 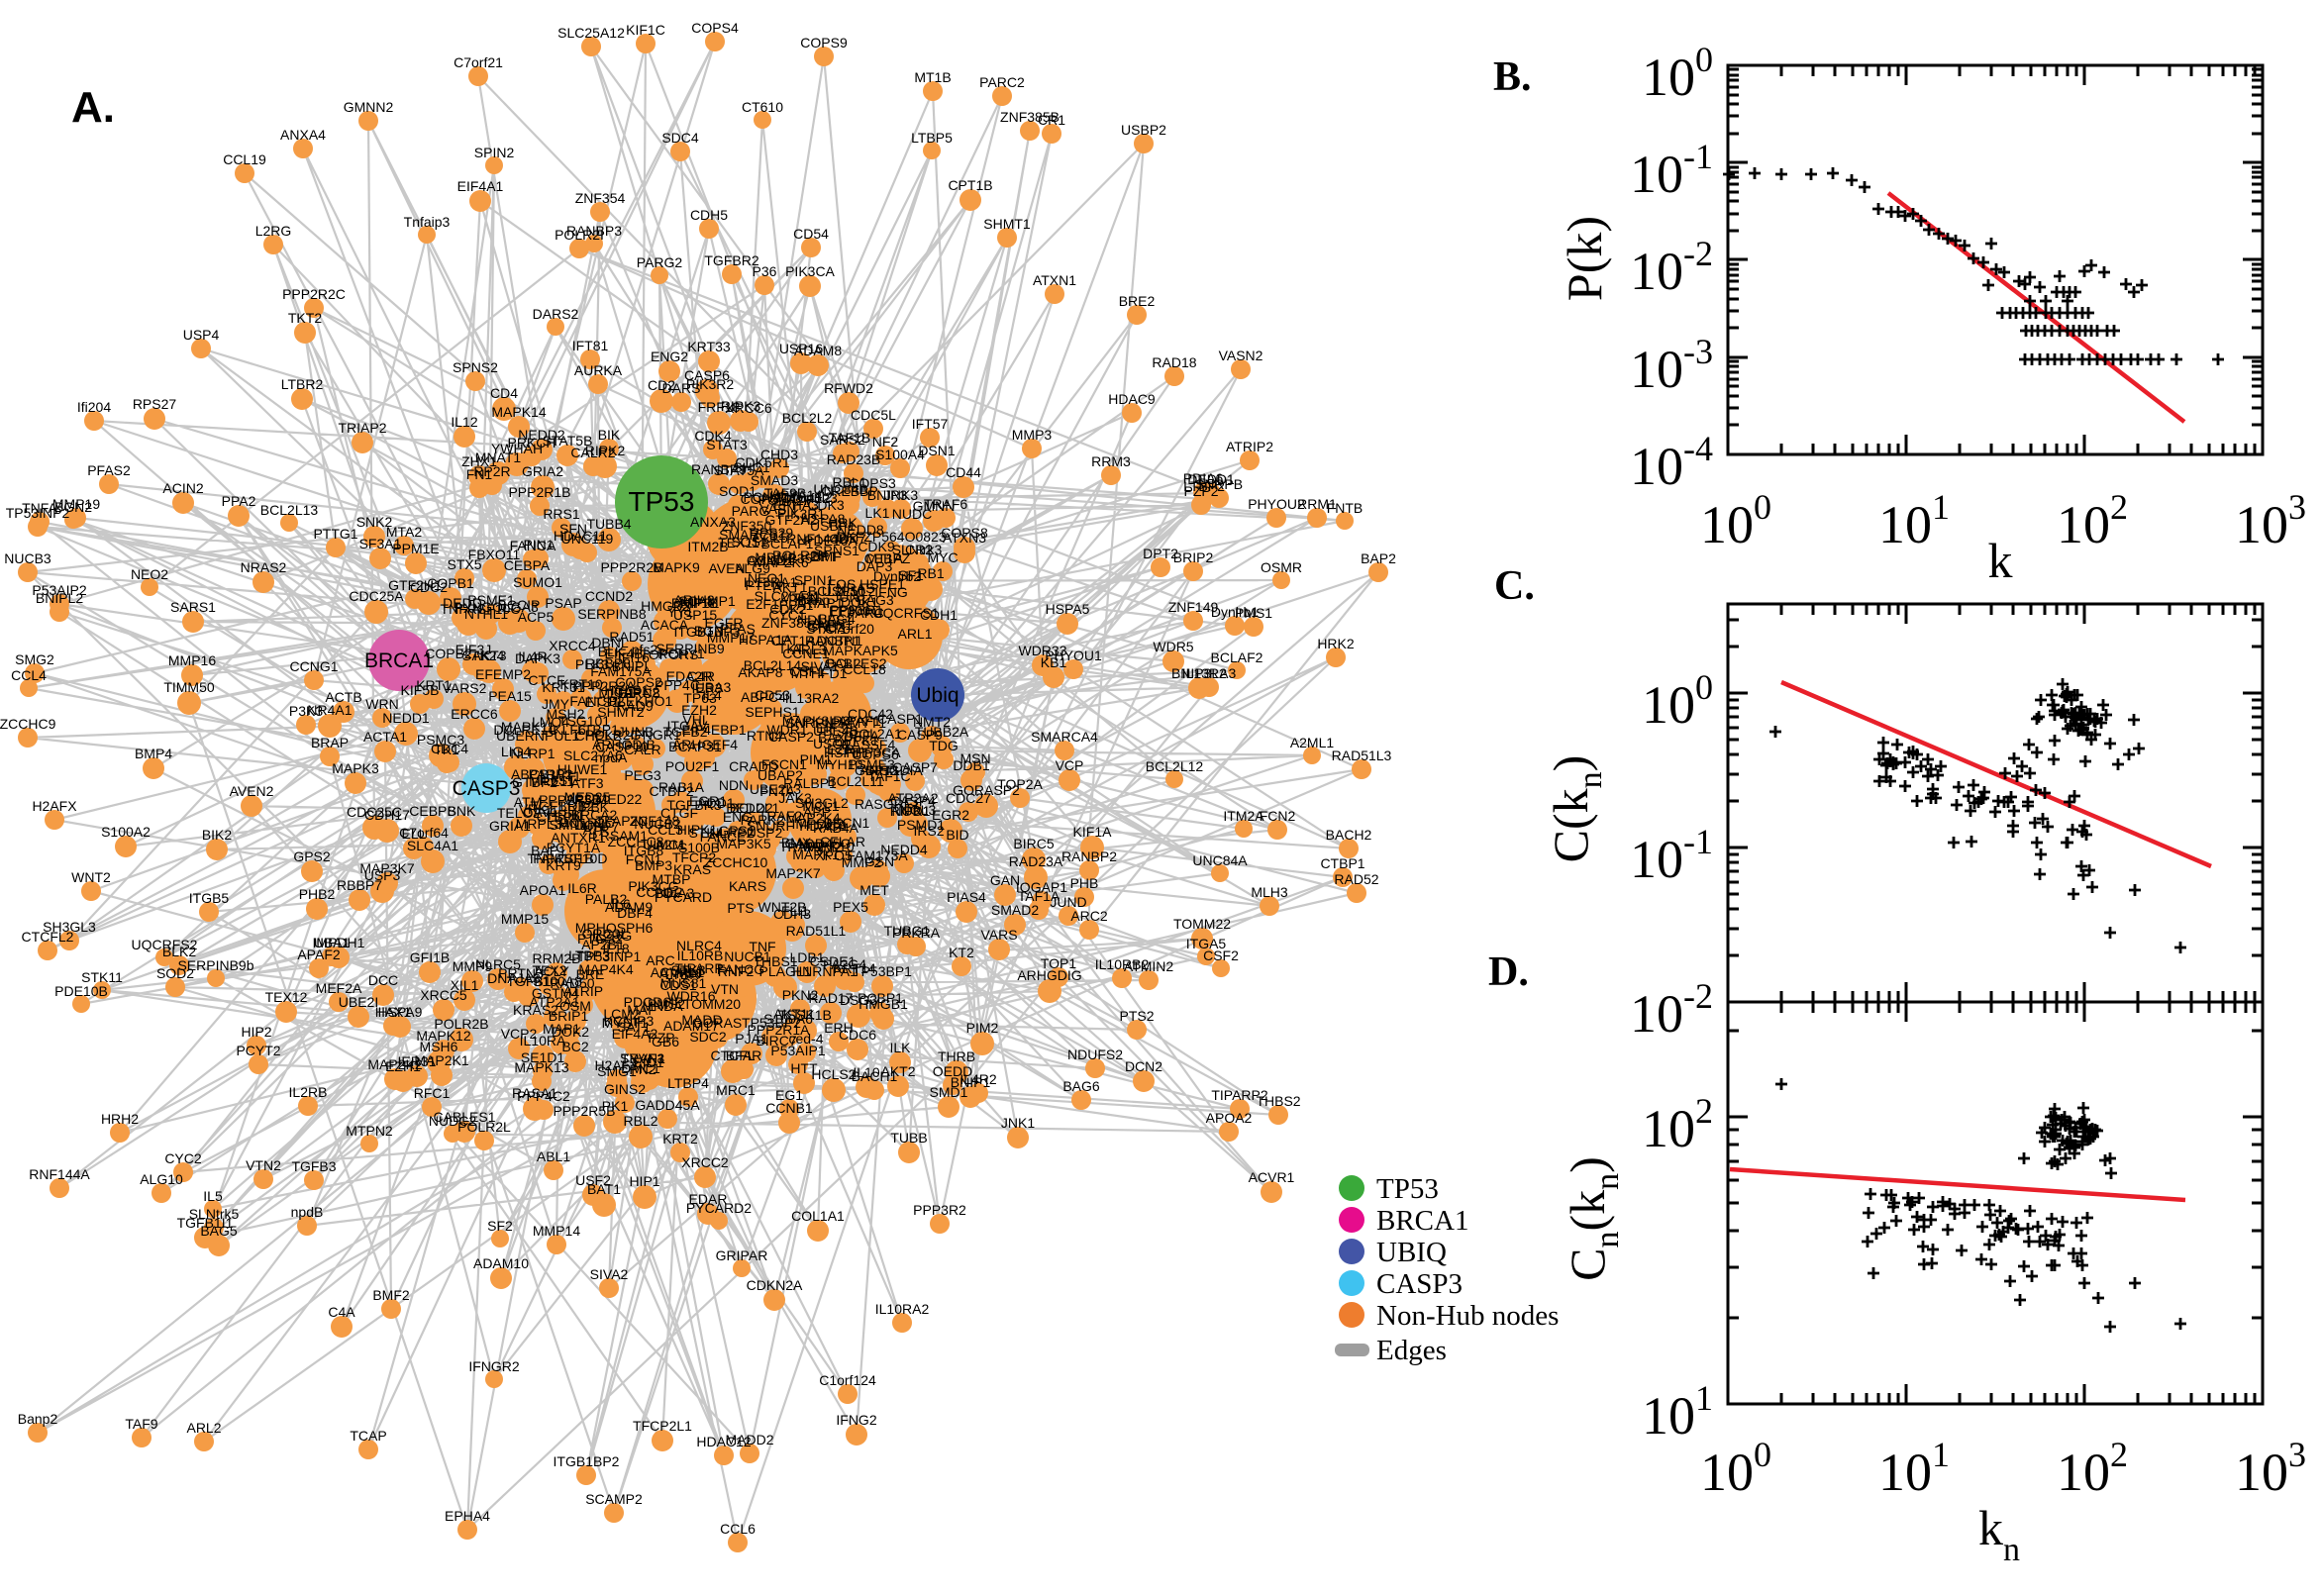 I want to click on svg-text: STAT5A, so click(x=739, y=470).